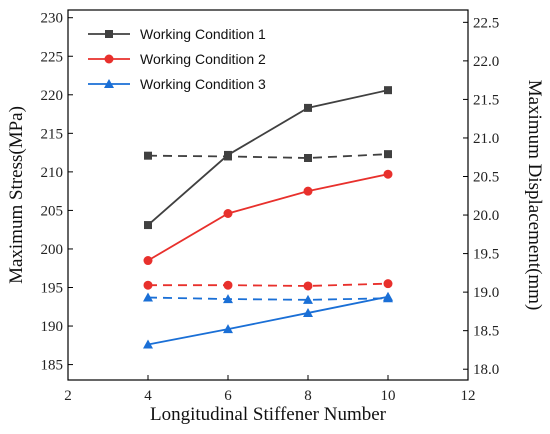 This screenshot has height=434, width=550. What do you see at coordinates (486, 23) in the screenshot?
I see `right-y-tick-label: 22.5` at bounding box center [486, 23].